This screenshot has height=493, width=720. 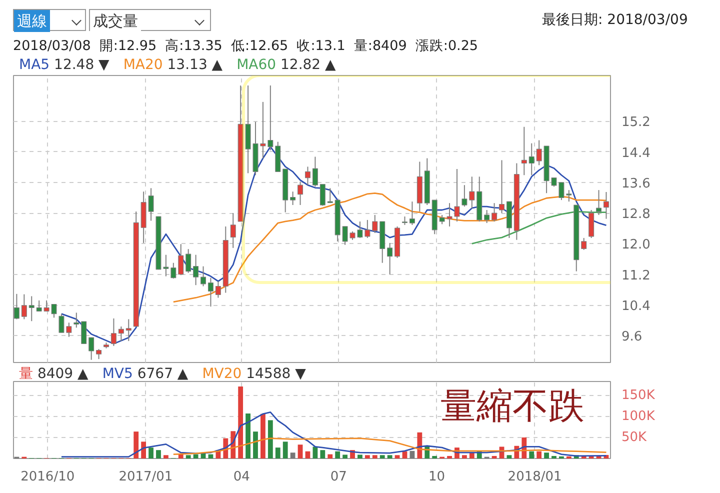 I want to click on x-tick-label: 2018/01, so click(x=535, y=477).